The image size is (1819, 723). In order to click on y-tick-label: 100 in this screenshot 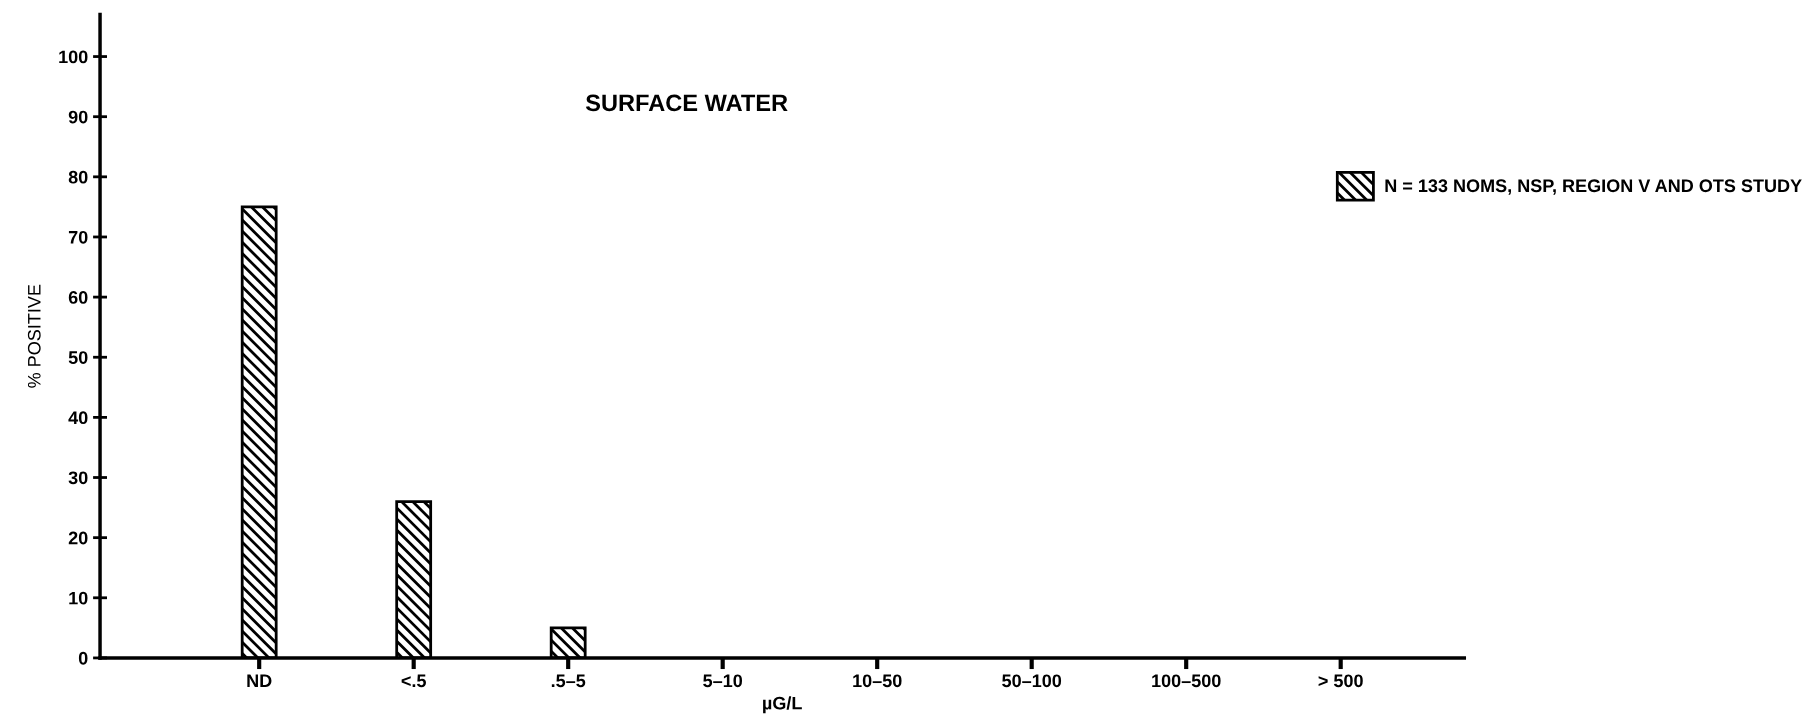, I will do `click(73, 57)`.